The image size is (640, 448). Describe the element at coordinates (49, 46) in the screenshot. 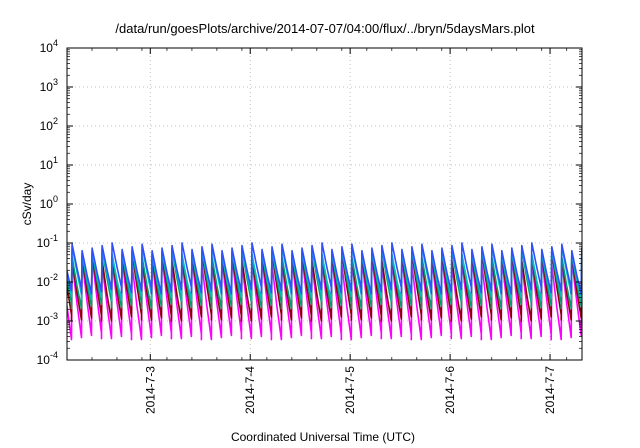

I see `y-tick-label: 10⁴` at that location.